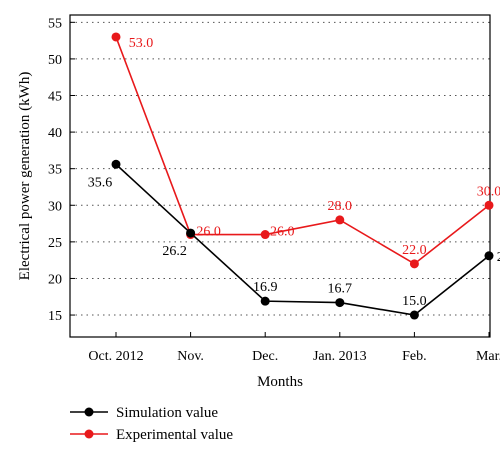  Describe the element at coordinates (55, 279) in the screenshot. I see `y-tick-label: 20` at that location.